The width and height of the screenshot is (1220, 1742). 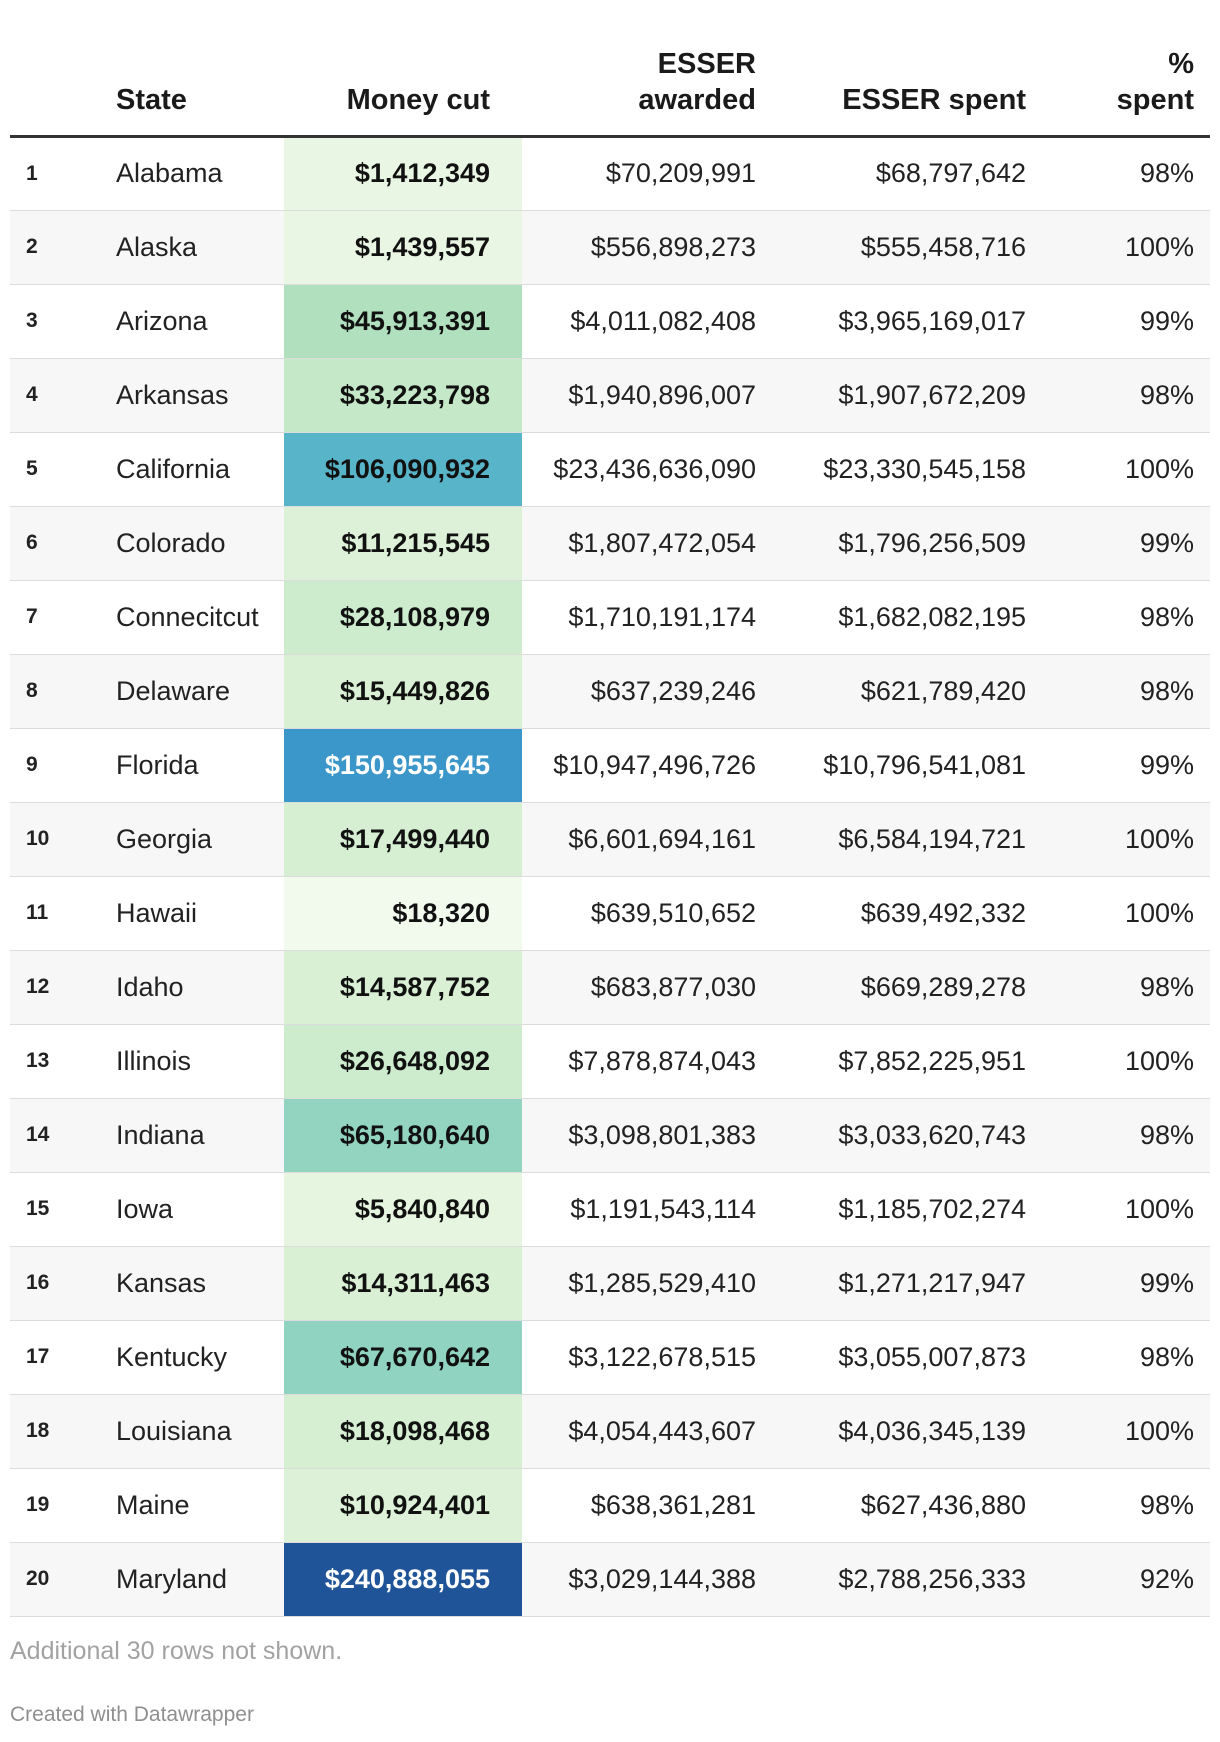 What do you see at coordinates (647, 469) in the screenshot?
I see `esser-awarded-cell: $23,436,636,090` at bounding box center [647, 469].